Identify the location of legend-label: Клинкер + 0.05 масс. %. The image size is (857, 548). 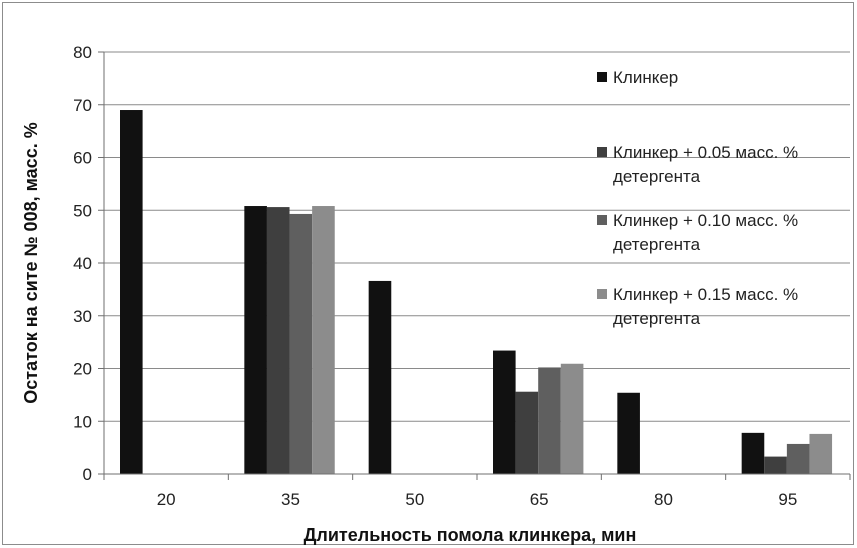
(705, 152).